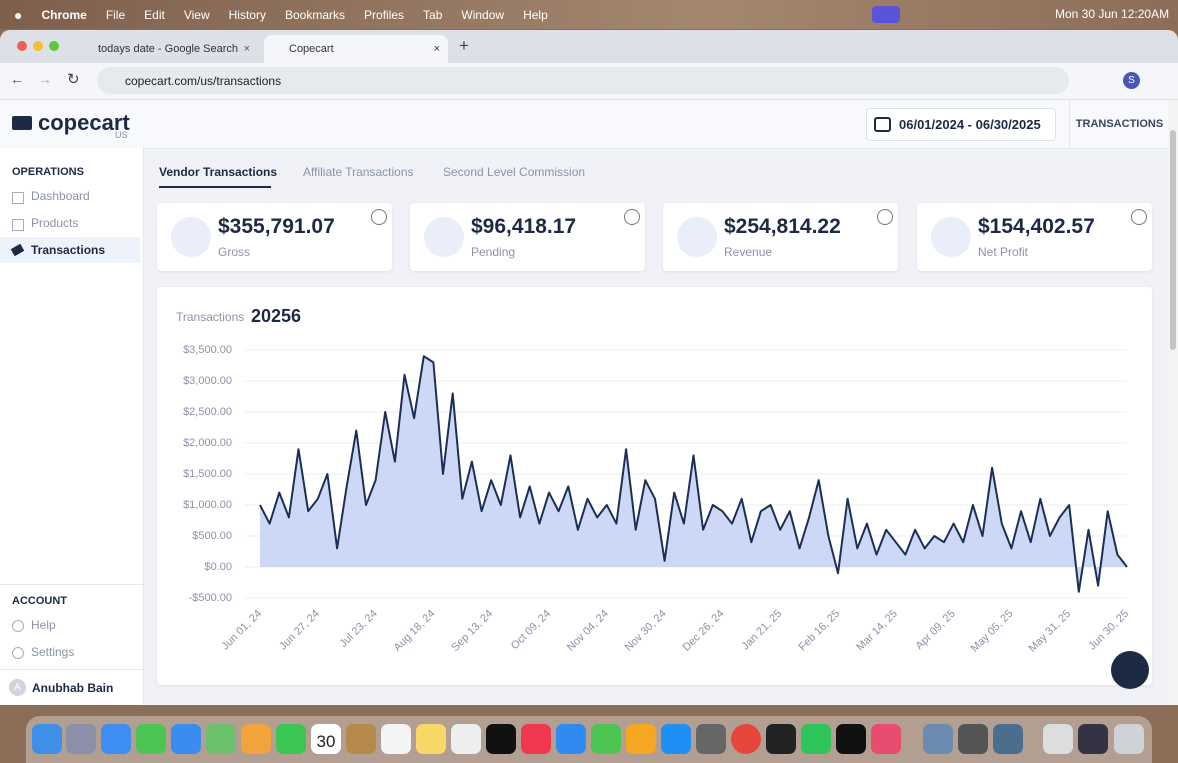  I want to click on date-picker: 06/01/2024 - 06/30/2025, so click(961, 124).